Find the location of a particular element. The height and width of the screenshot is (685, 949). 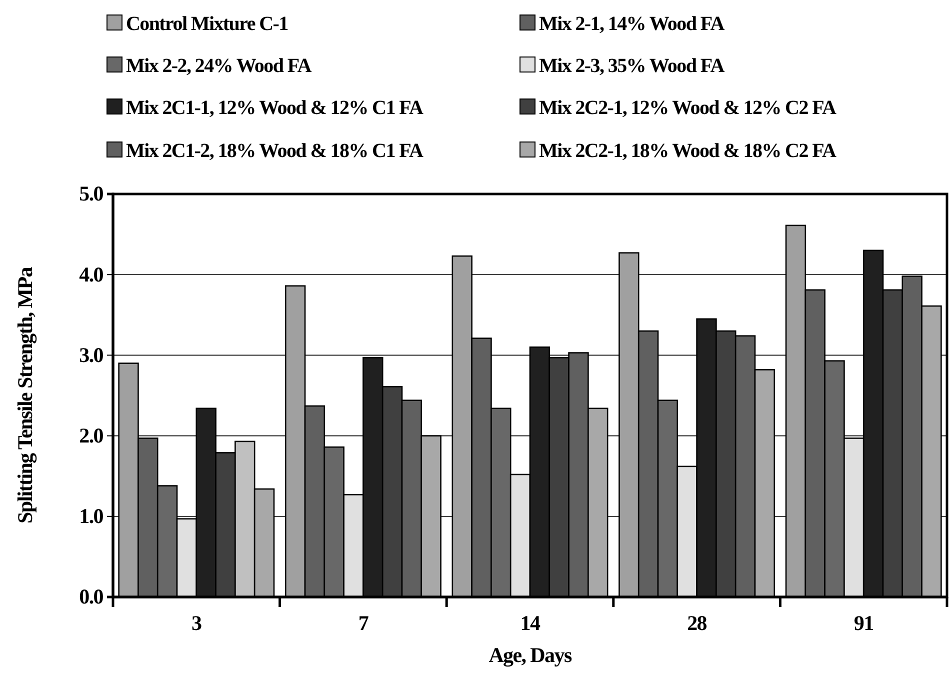

legend-label: Mix 2-3, 35% Wood FA is located at coordinates (632, 66).